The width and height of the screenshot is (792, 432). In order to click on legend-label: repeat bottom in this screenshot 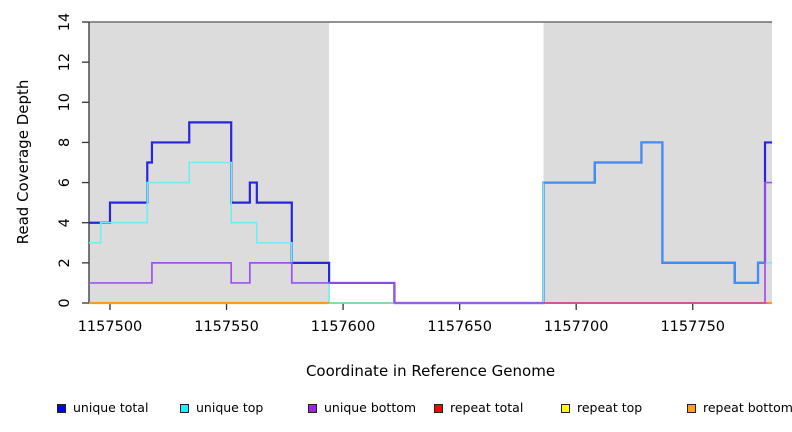, I will do `click(747, 407)`.